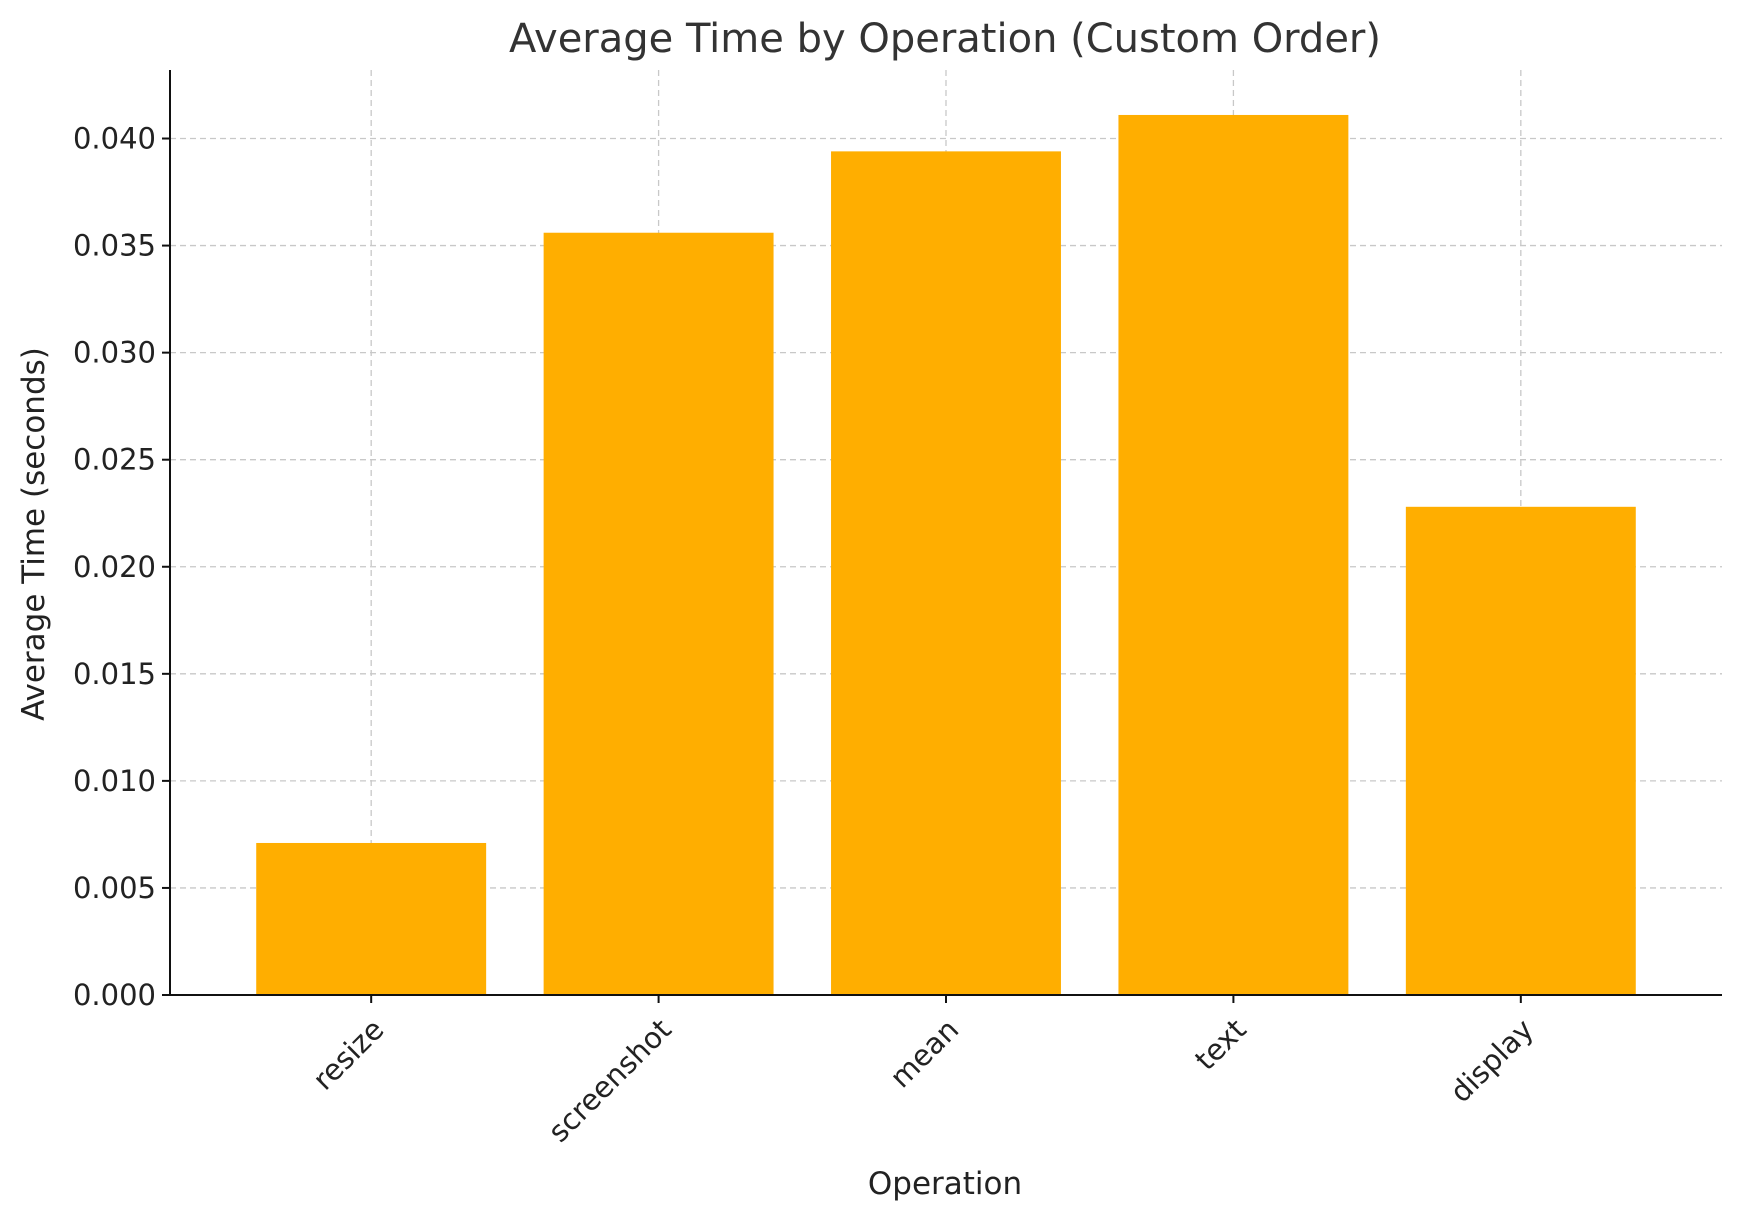 The width and height of the screenshot is (1739, 1221). What do you see at coordinates (114, 460) in the screenshot?
I see `y-tick-label: 0.025` at bounding box center [114, 460].